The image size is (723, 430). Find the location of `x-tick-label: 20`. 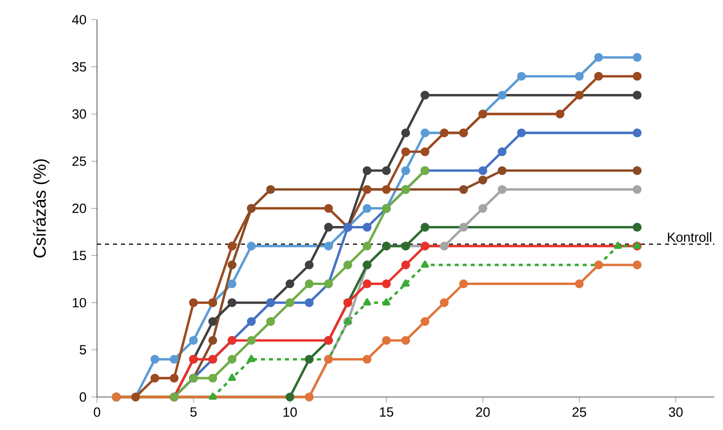

x-tick-label: 20 is located at coordinates (483, 412).